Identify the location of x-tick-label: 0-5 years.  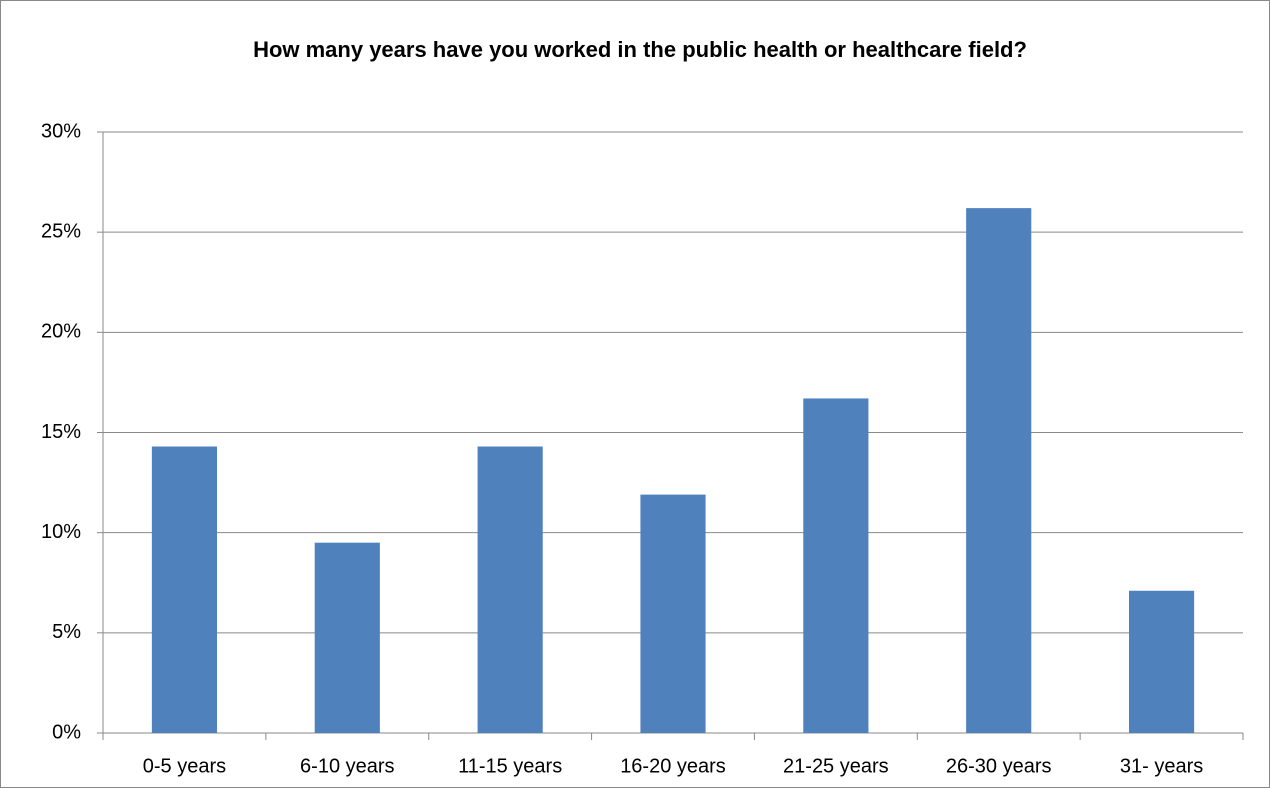
(184, 766).